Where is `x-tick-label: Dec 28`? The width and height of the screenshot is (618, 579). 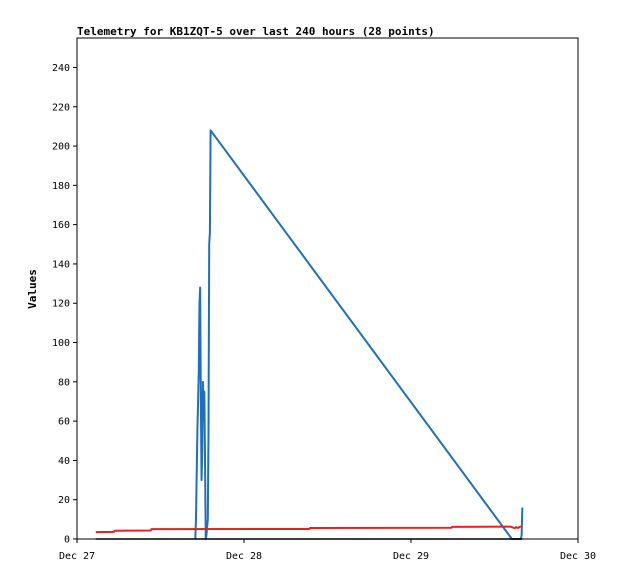 x-tick-label: Dec 28 is located at coordinates (244, 556).